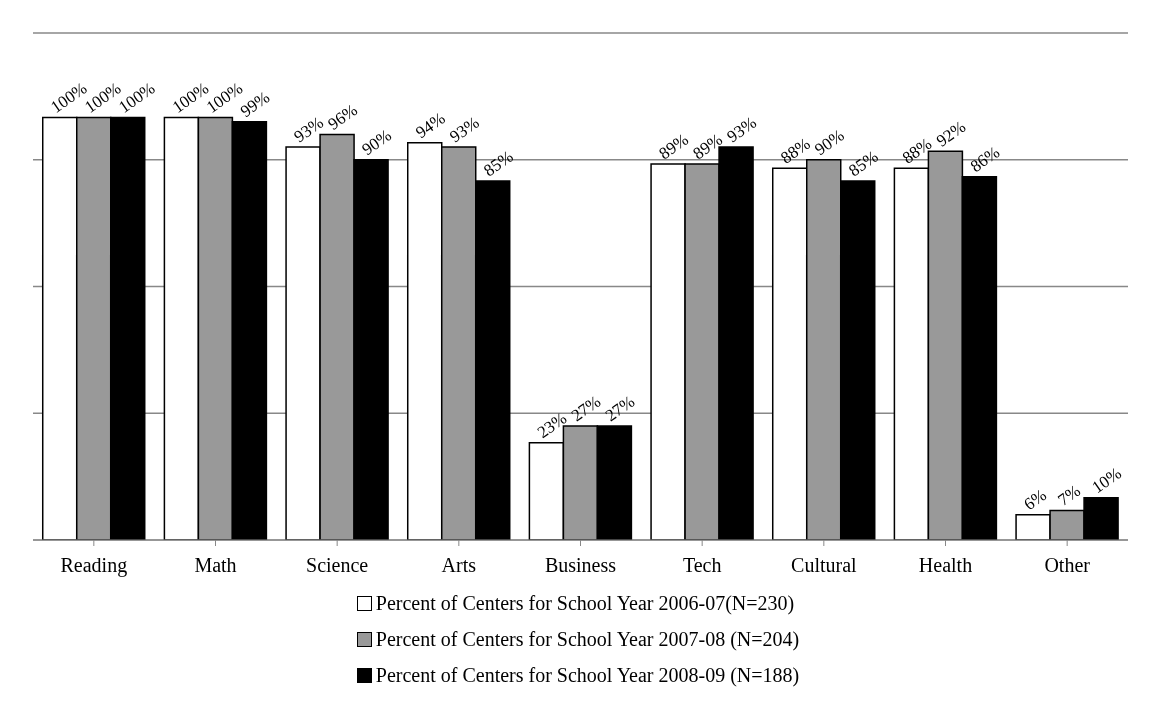  I want to click on legend-label: Percent of Centers for School Year 2007-08 (N=204), so click(587, 639).